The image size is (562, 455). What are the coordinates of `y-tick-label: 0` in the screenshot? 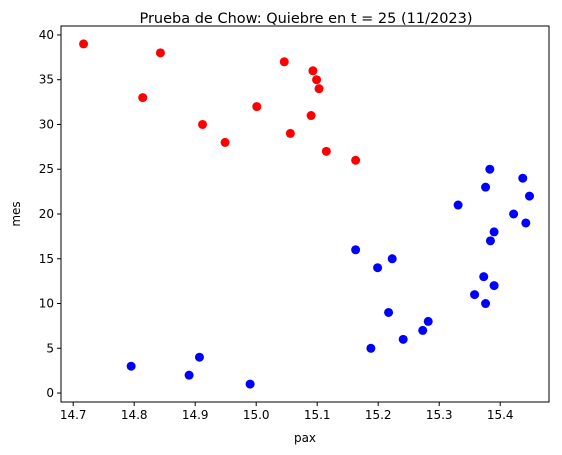 It's located at (50, 393).